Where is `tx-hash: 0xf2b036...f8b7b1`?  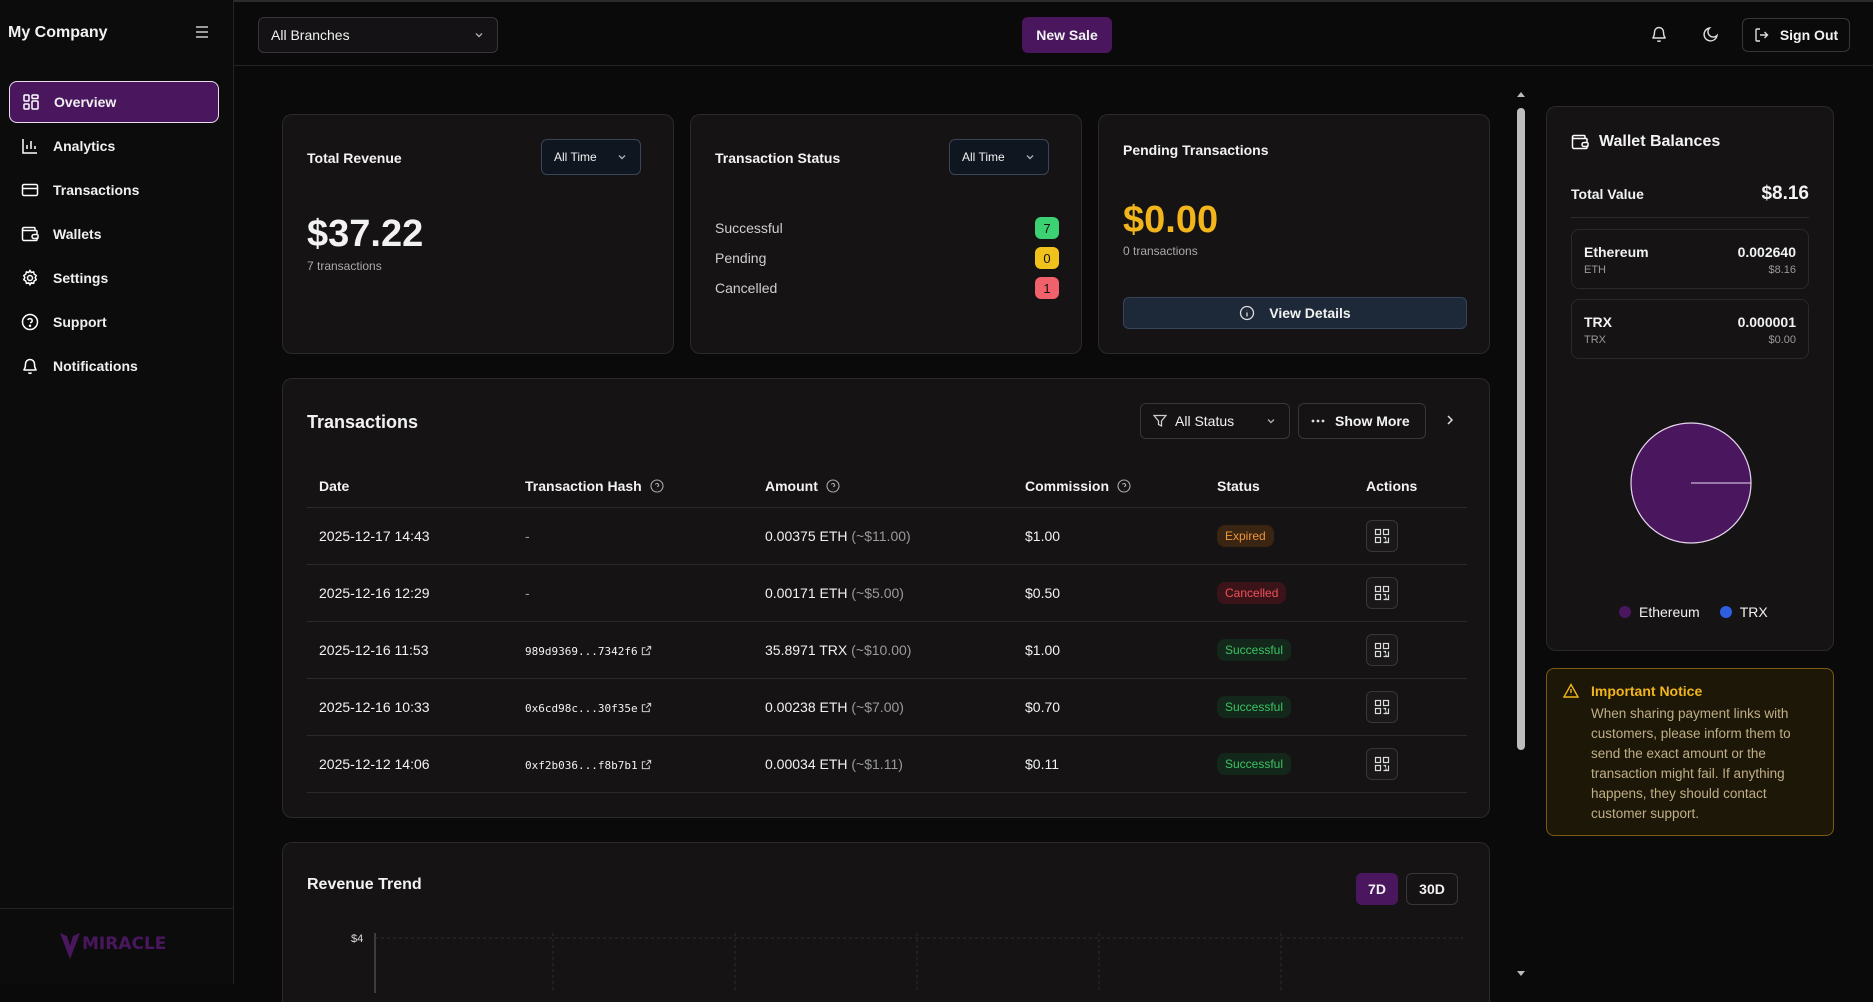 tx-hash: 0xf2b036...f8b7b1 is located at coordinates (633, 764).